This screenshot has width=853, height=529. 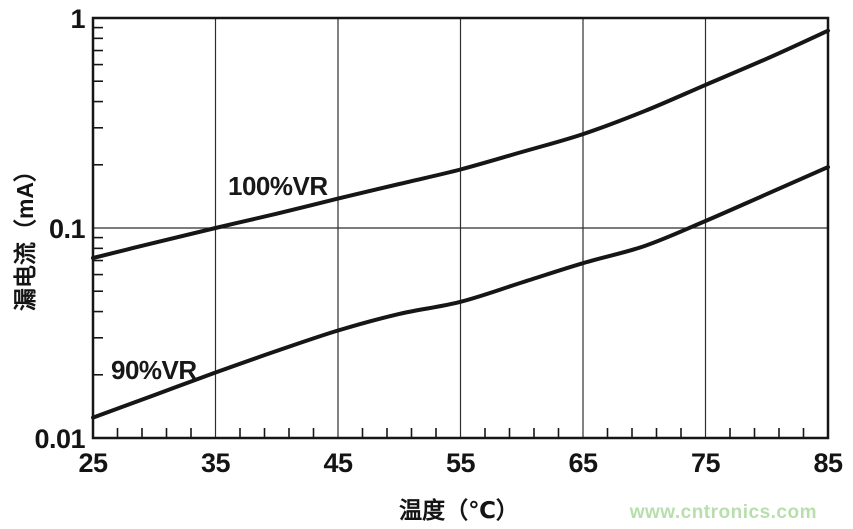 What do you see at coordinates (67, 229) in the screenshot?
I see `y-tick-label: 0.1` at bounding box center [67, 229].